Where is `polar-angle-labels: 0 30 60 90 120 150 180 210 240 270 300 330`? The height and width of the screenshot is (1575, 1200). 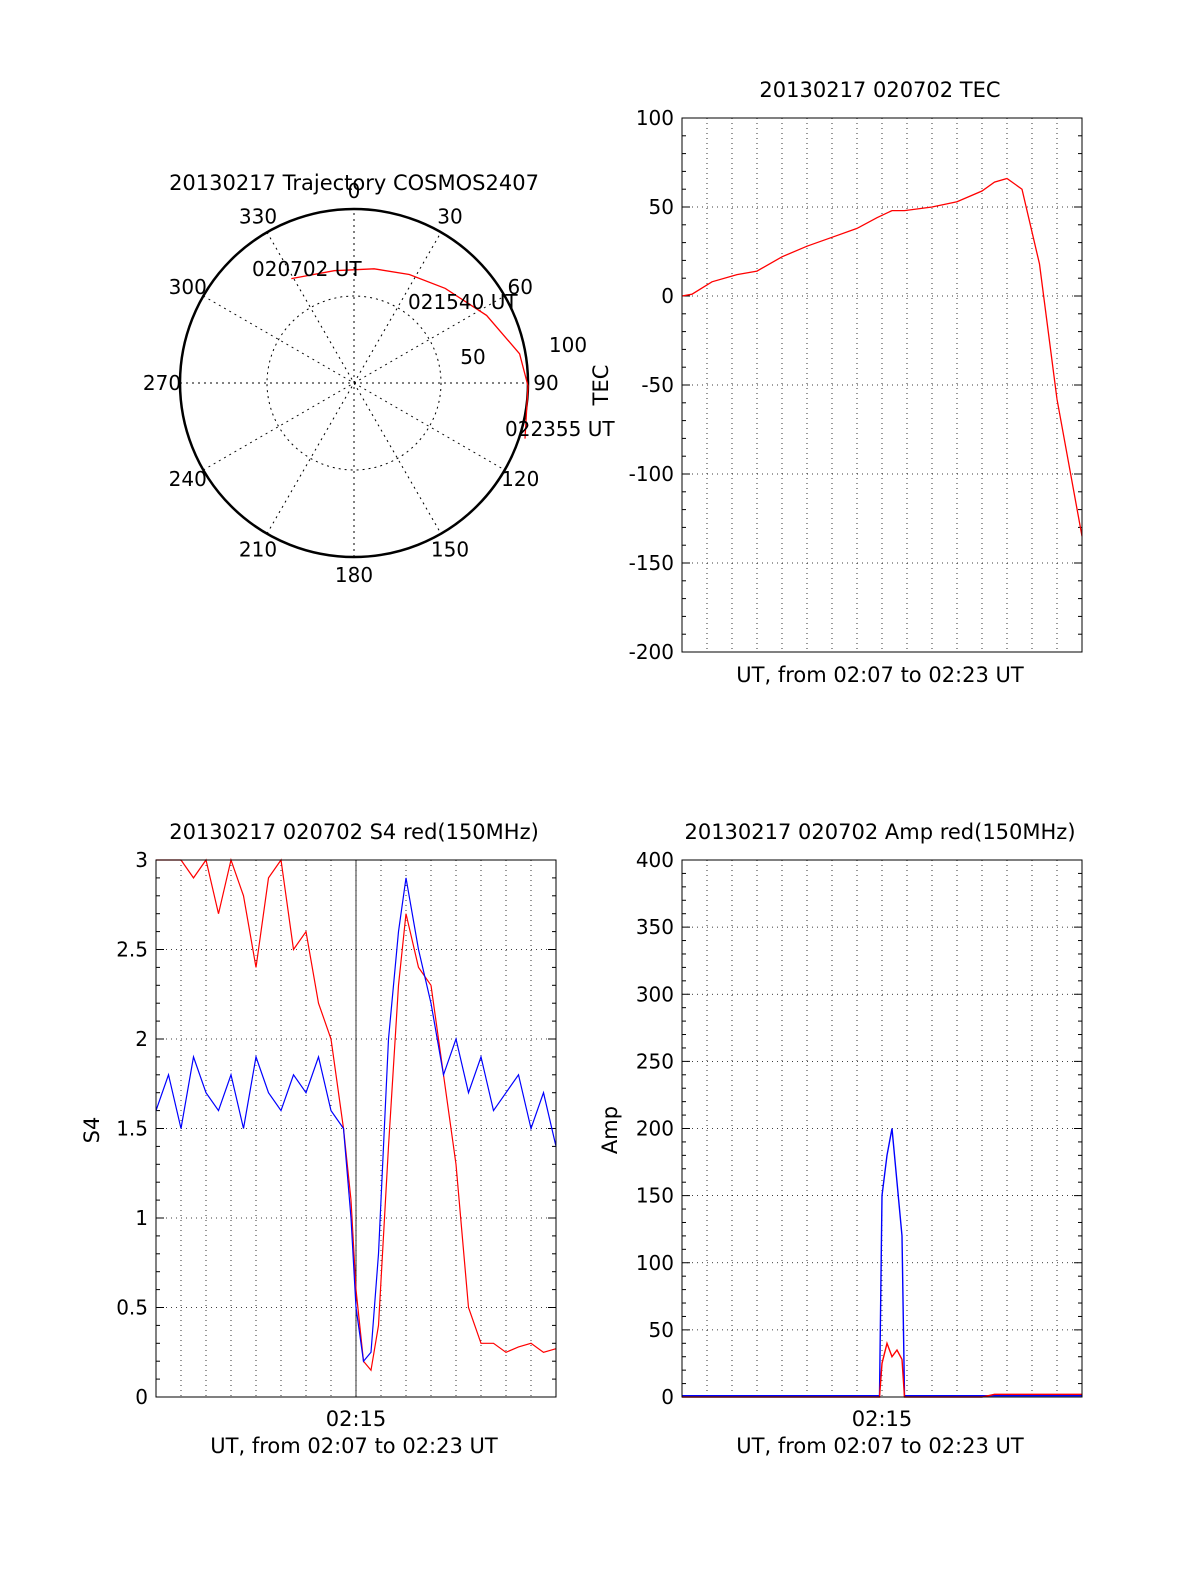
polar-angle-labels: 0 30 60 90 120 150 180 210 240 270 300 330 is located at coordinates (351, 383).